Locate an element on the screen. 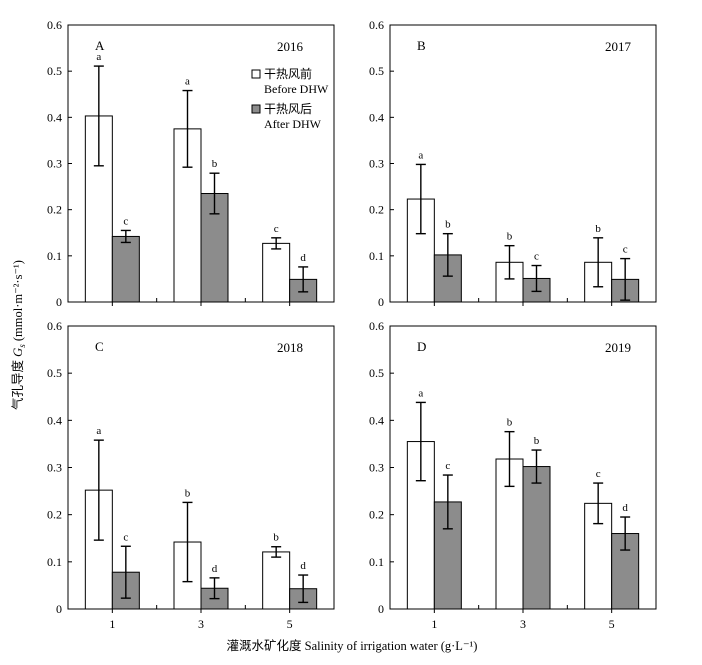 This screenshot has height=665, width=702. y-axis-title: 气孔导度 Gs (mmol·m⁻²·s⁻¹) is located at coordinates (18, 335).